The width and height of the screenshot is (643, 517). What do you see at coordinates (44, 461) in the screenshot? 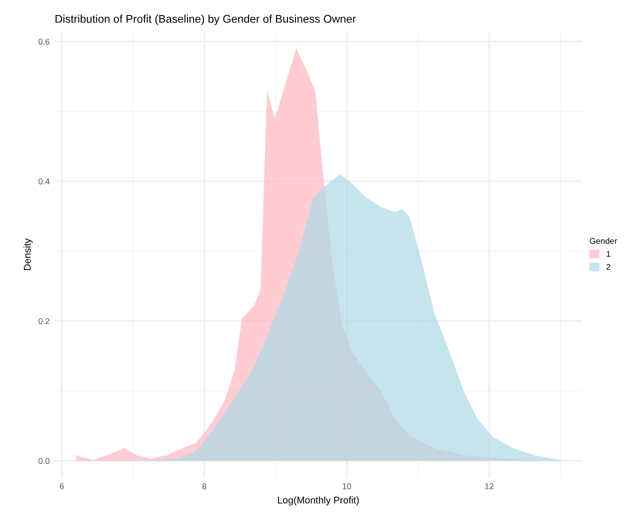
I see `y-tick-label: 0.0` at bounding box center [44, 461].